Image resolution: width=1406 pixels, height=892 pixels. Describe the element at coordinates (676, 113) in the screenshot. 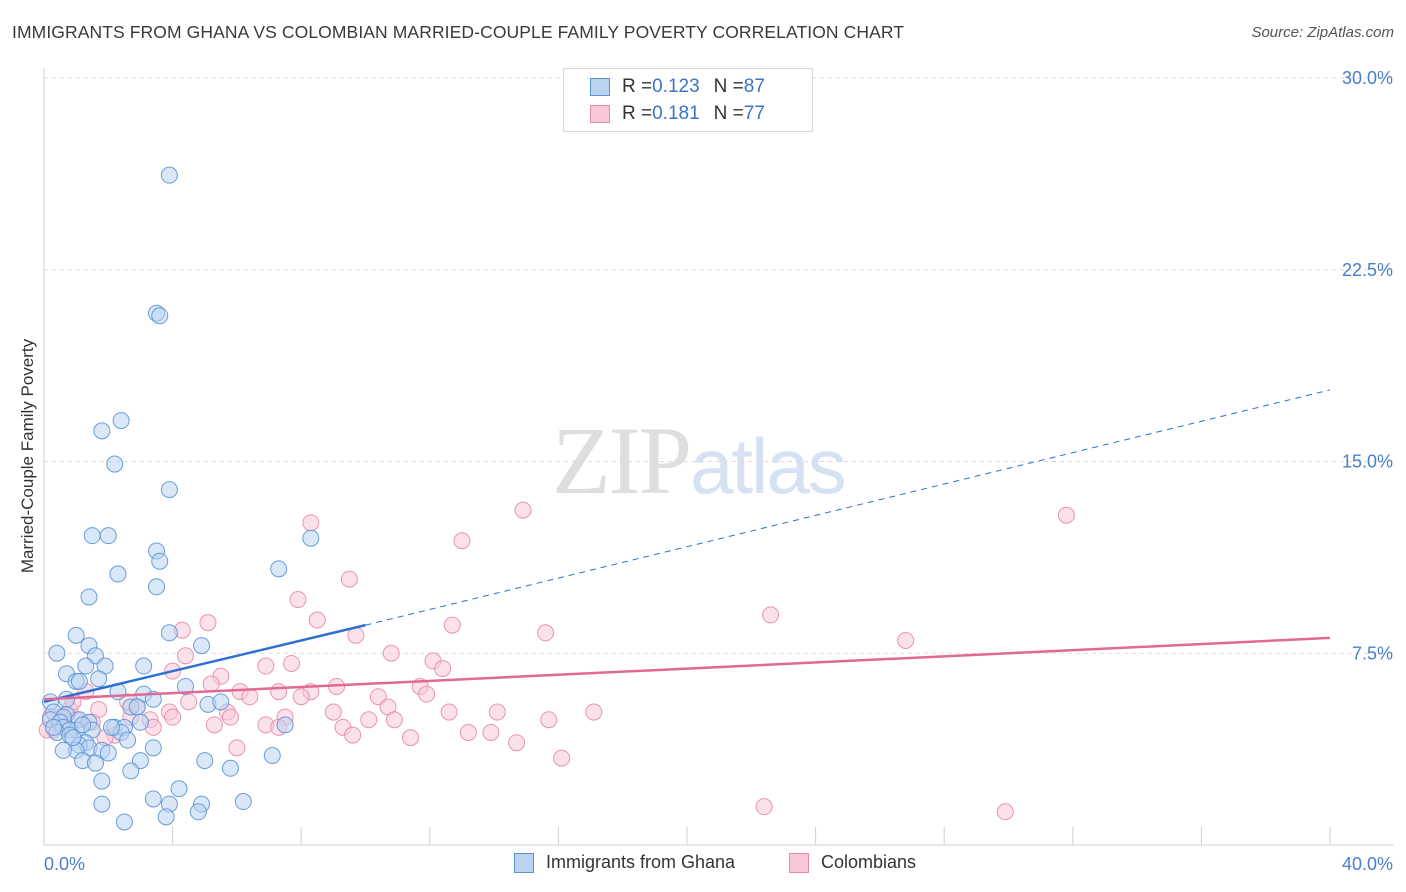

I see `r-value: 0.181` at that location.